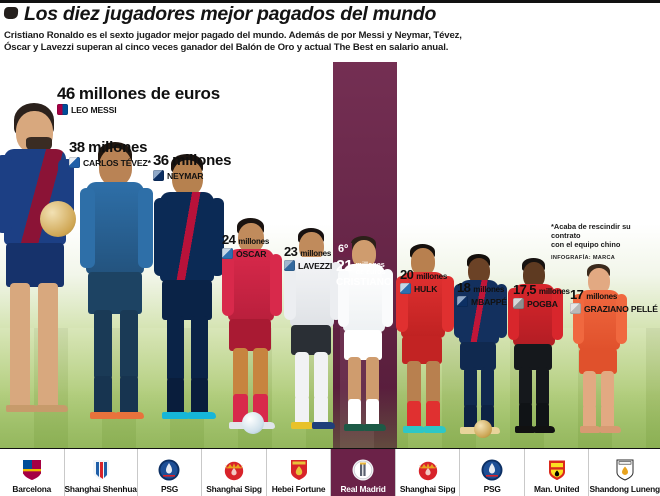 Image resolution: width=660 pixels, height=496 pixels. I want to click on callout-player-name-hulk: HULK, so click(426, 288).